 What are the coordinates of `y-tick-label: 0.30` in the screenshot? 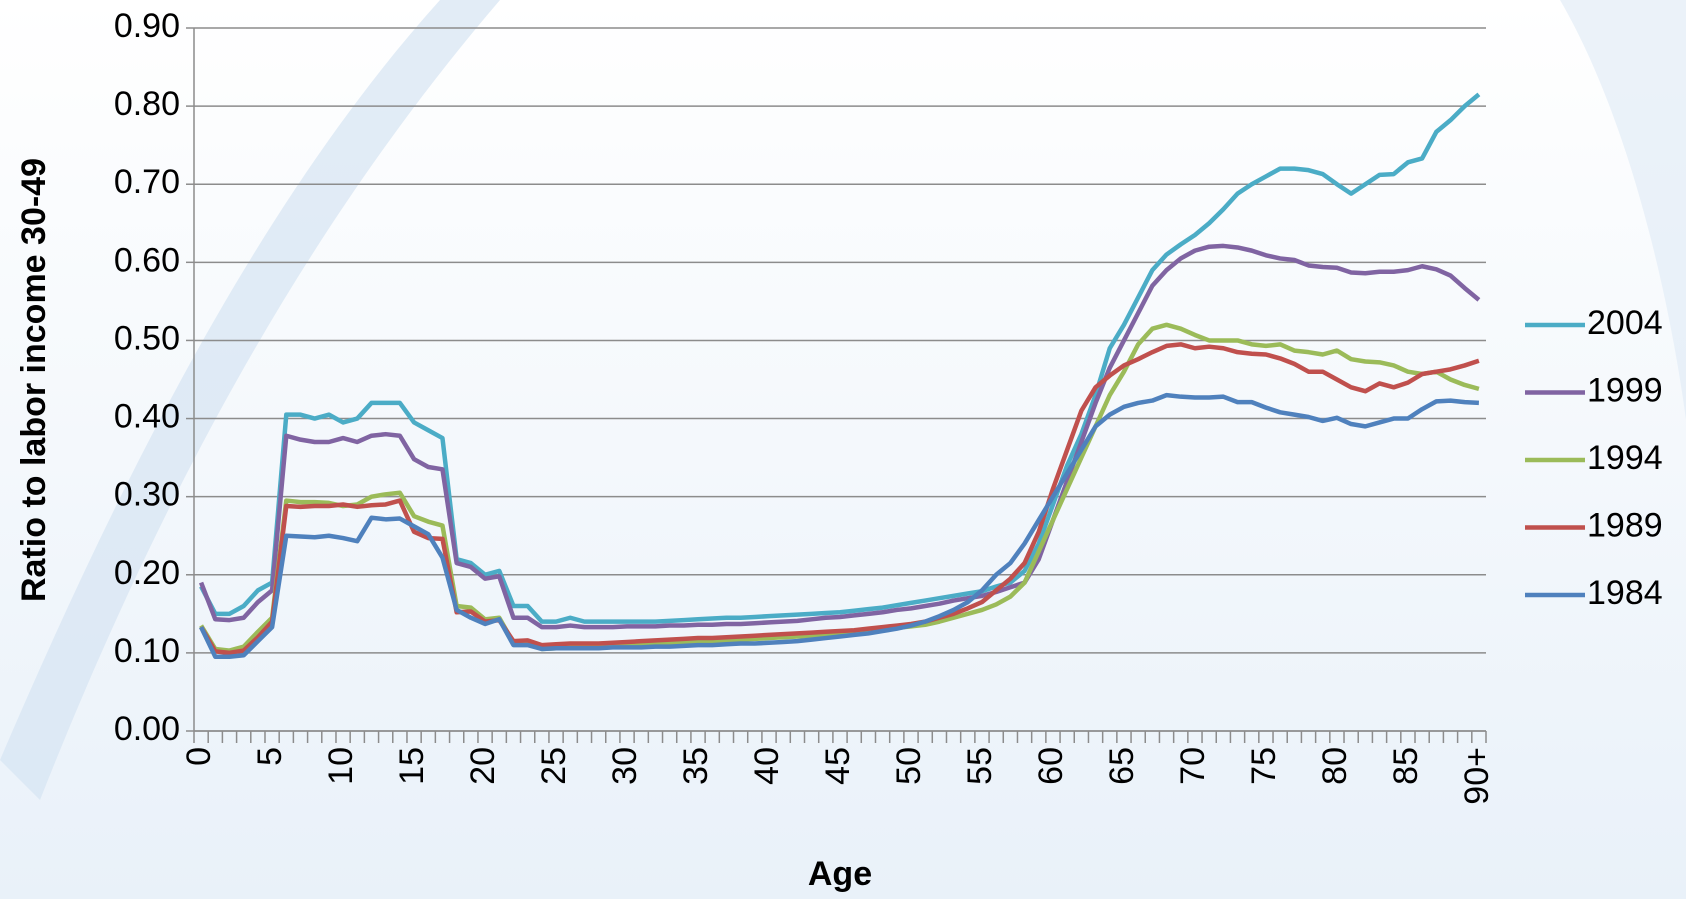 It's located at (147, 495).